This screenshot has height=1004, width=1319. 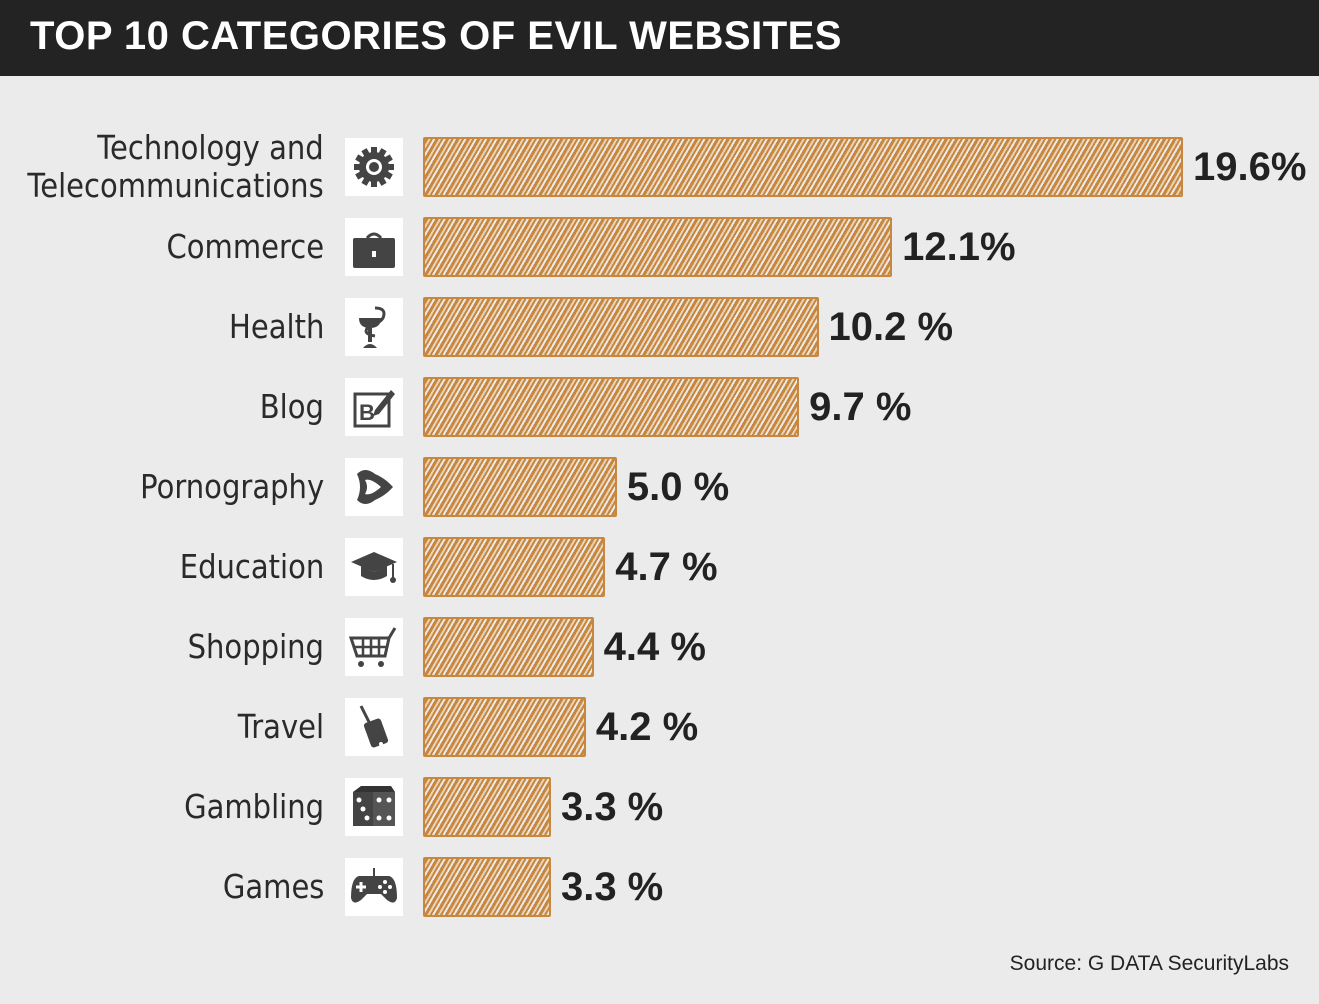 I want to click on luggage-icon, so click(x=374, y=727).